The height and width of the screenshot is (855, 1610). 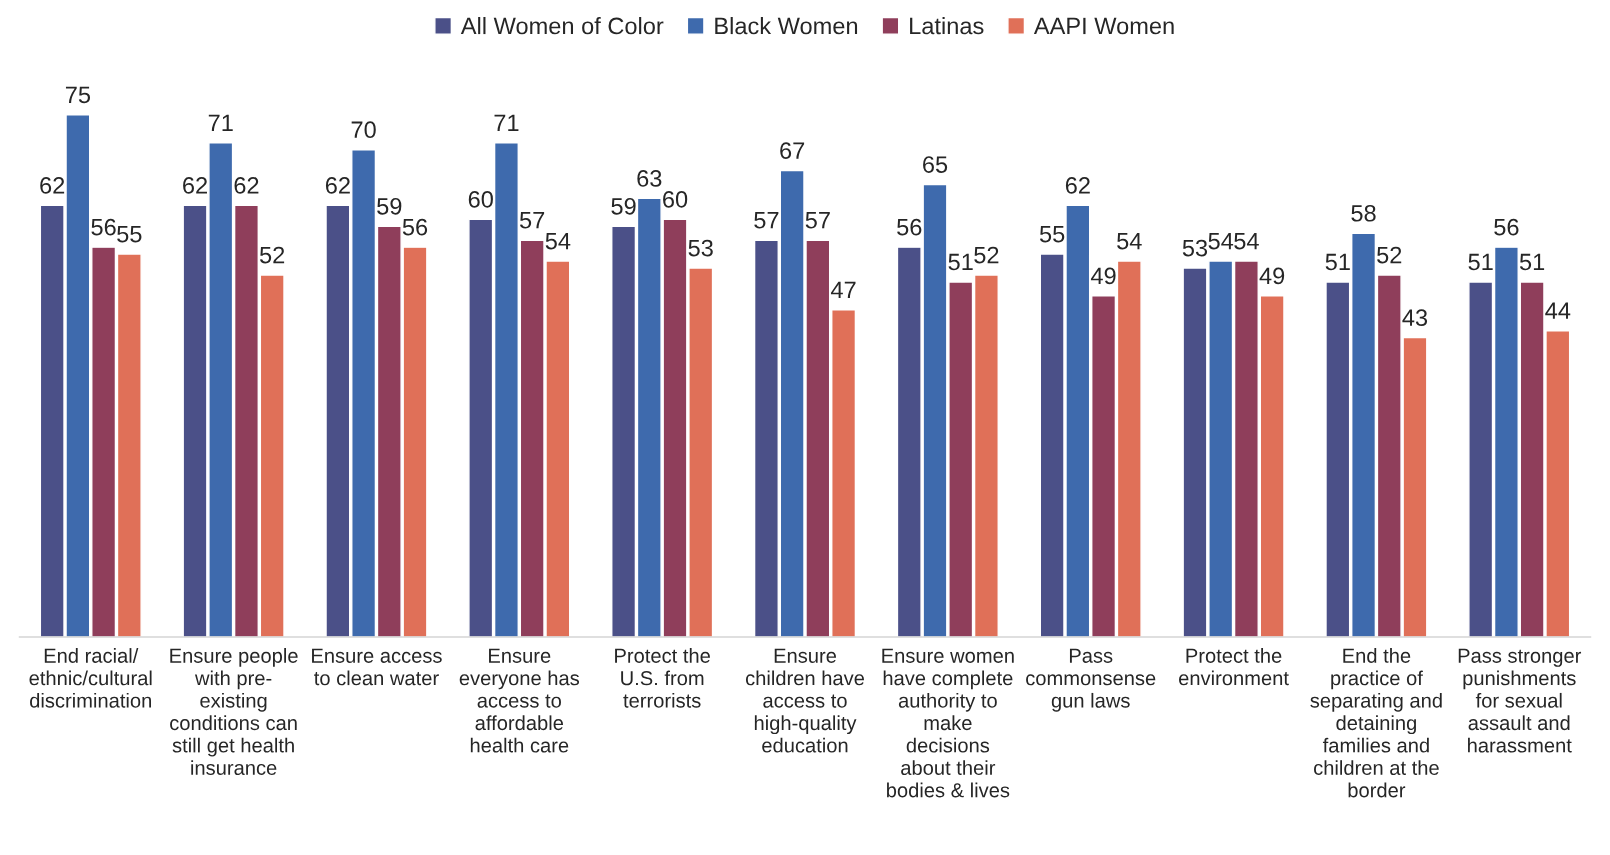 What do you see at coordinates (377, 667) in the screenshot?
I see `x-tick-label: Ensure access to clean water` at bounding box center [377, 667].